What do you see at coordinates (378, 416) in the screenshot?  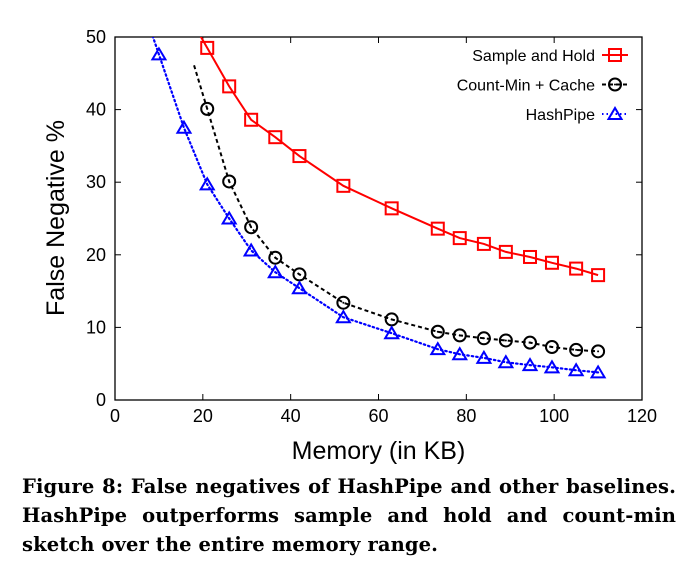 I see `x-tick-label: 60` at bounding box center [378, 416].